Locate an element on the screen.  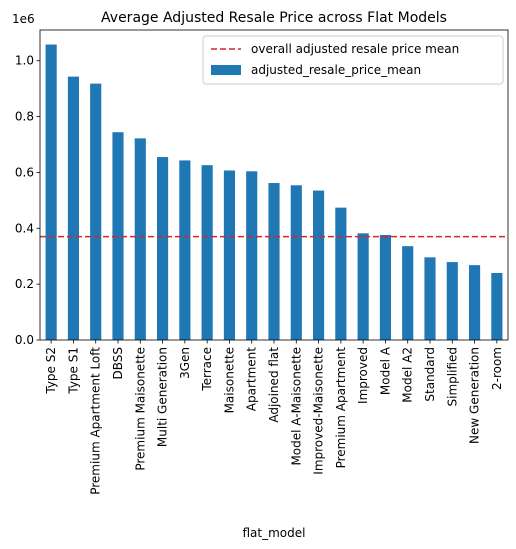
bar-maisonette is located at coordinates (229, 255).